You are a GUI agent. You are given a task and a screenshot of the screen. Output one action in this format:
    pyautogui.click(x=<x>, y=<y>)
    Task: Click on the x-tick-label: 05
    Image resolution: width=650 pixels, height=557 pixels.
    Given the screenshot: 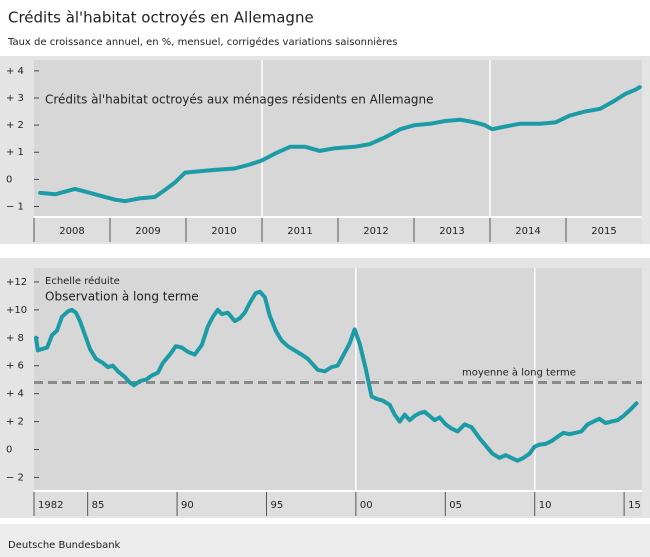 What is the action you would take?
    pyautogui.click(x=455, y=505)
    